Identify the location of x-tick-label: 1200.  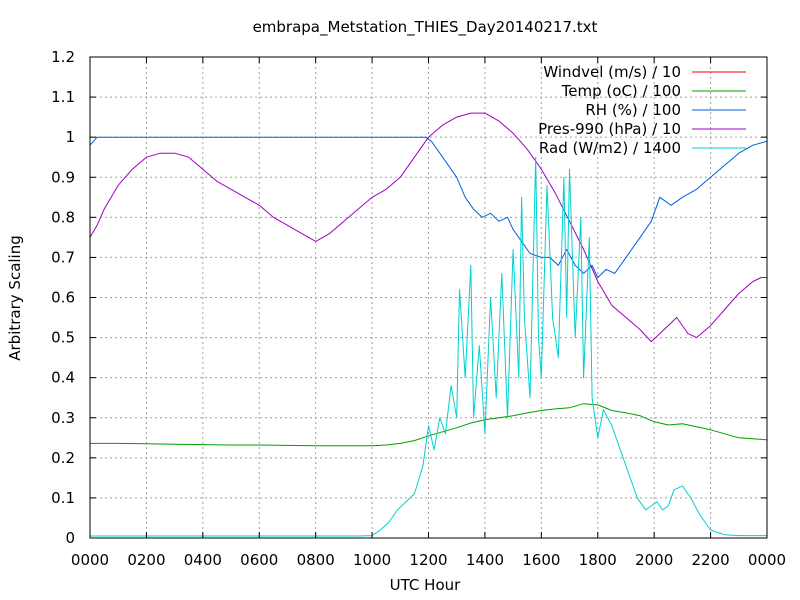
(428, 560).